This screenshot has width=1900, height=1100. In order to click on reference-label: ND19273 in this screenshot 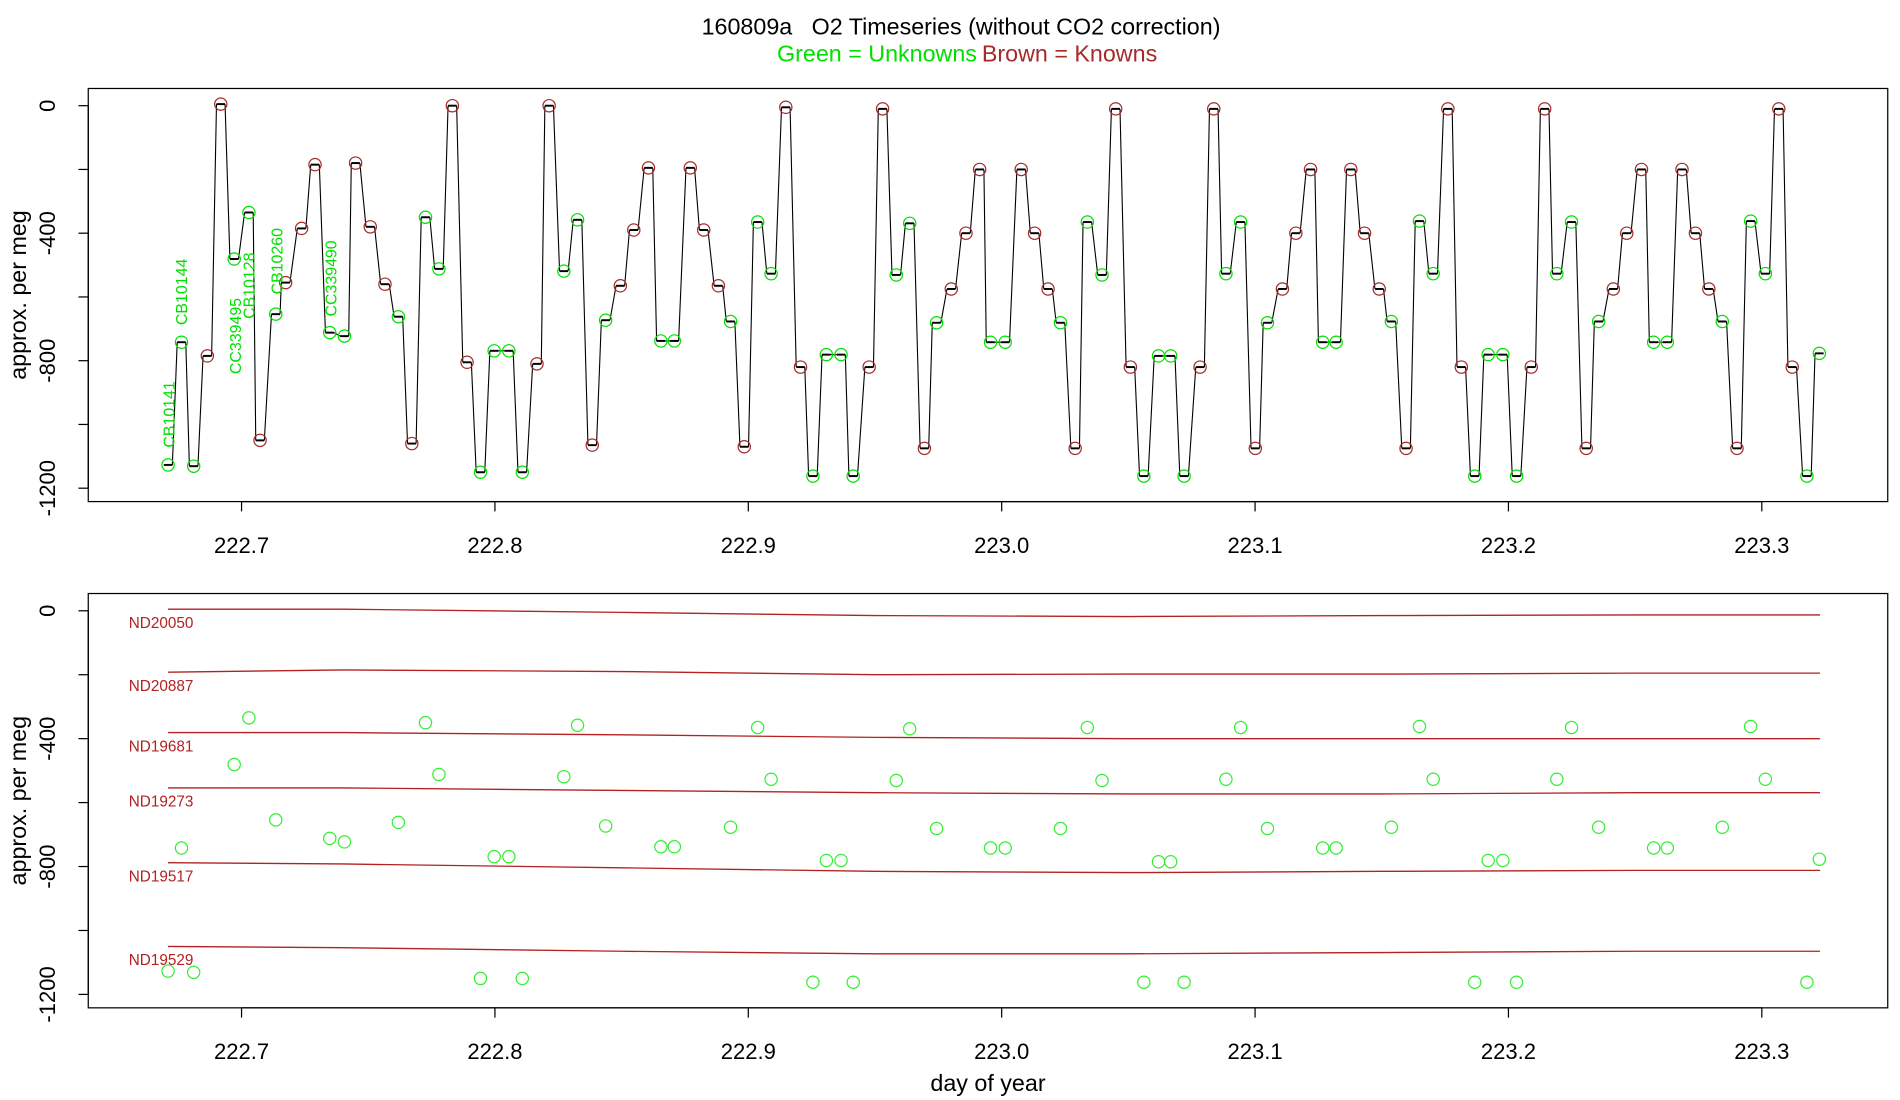, I will do `click(161, 802)`.